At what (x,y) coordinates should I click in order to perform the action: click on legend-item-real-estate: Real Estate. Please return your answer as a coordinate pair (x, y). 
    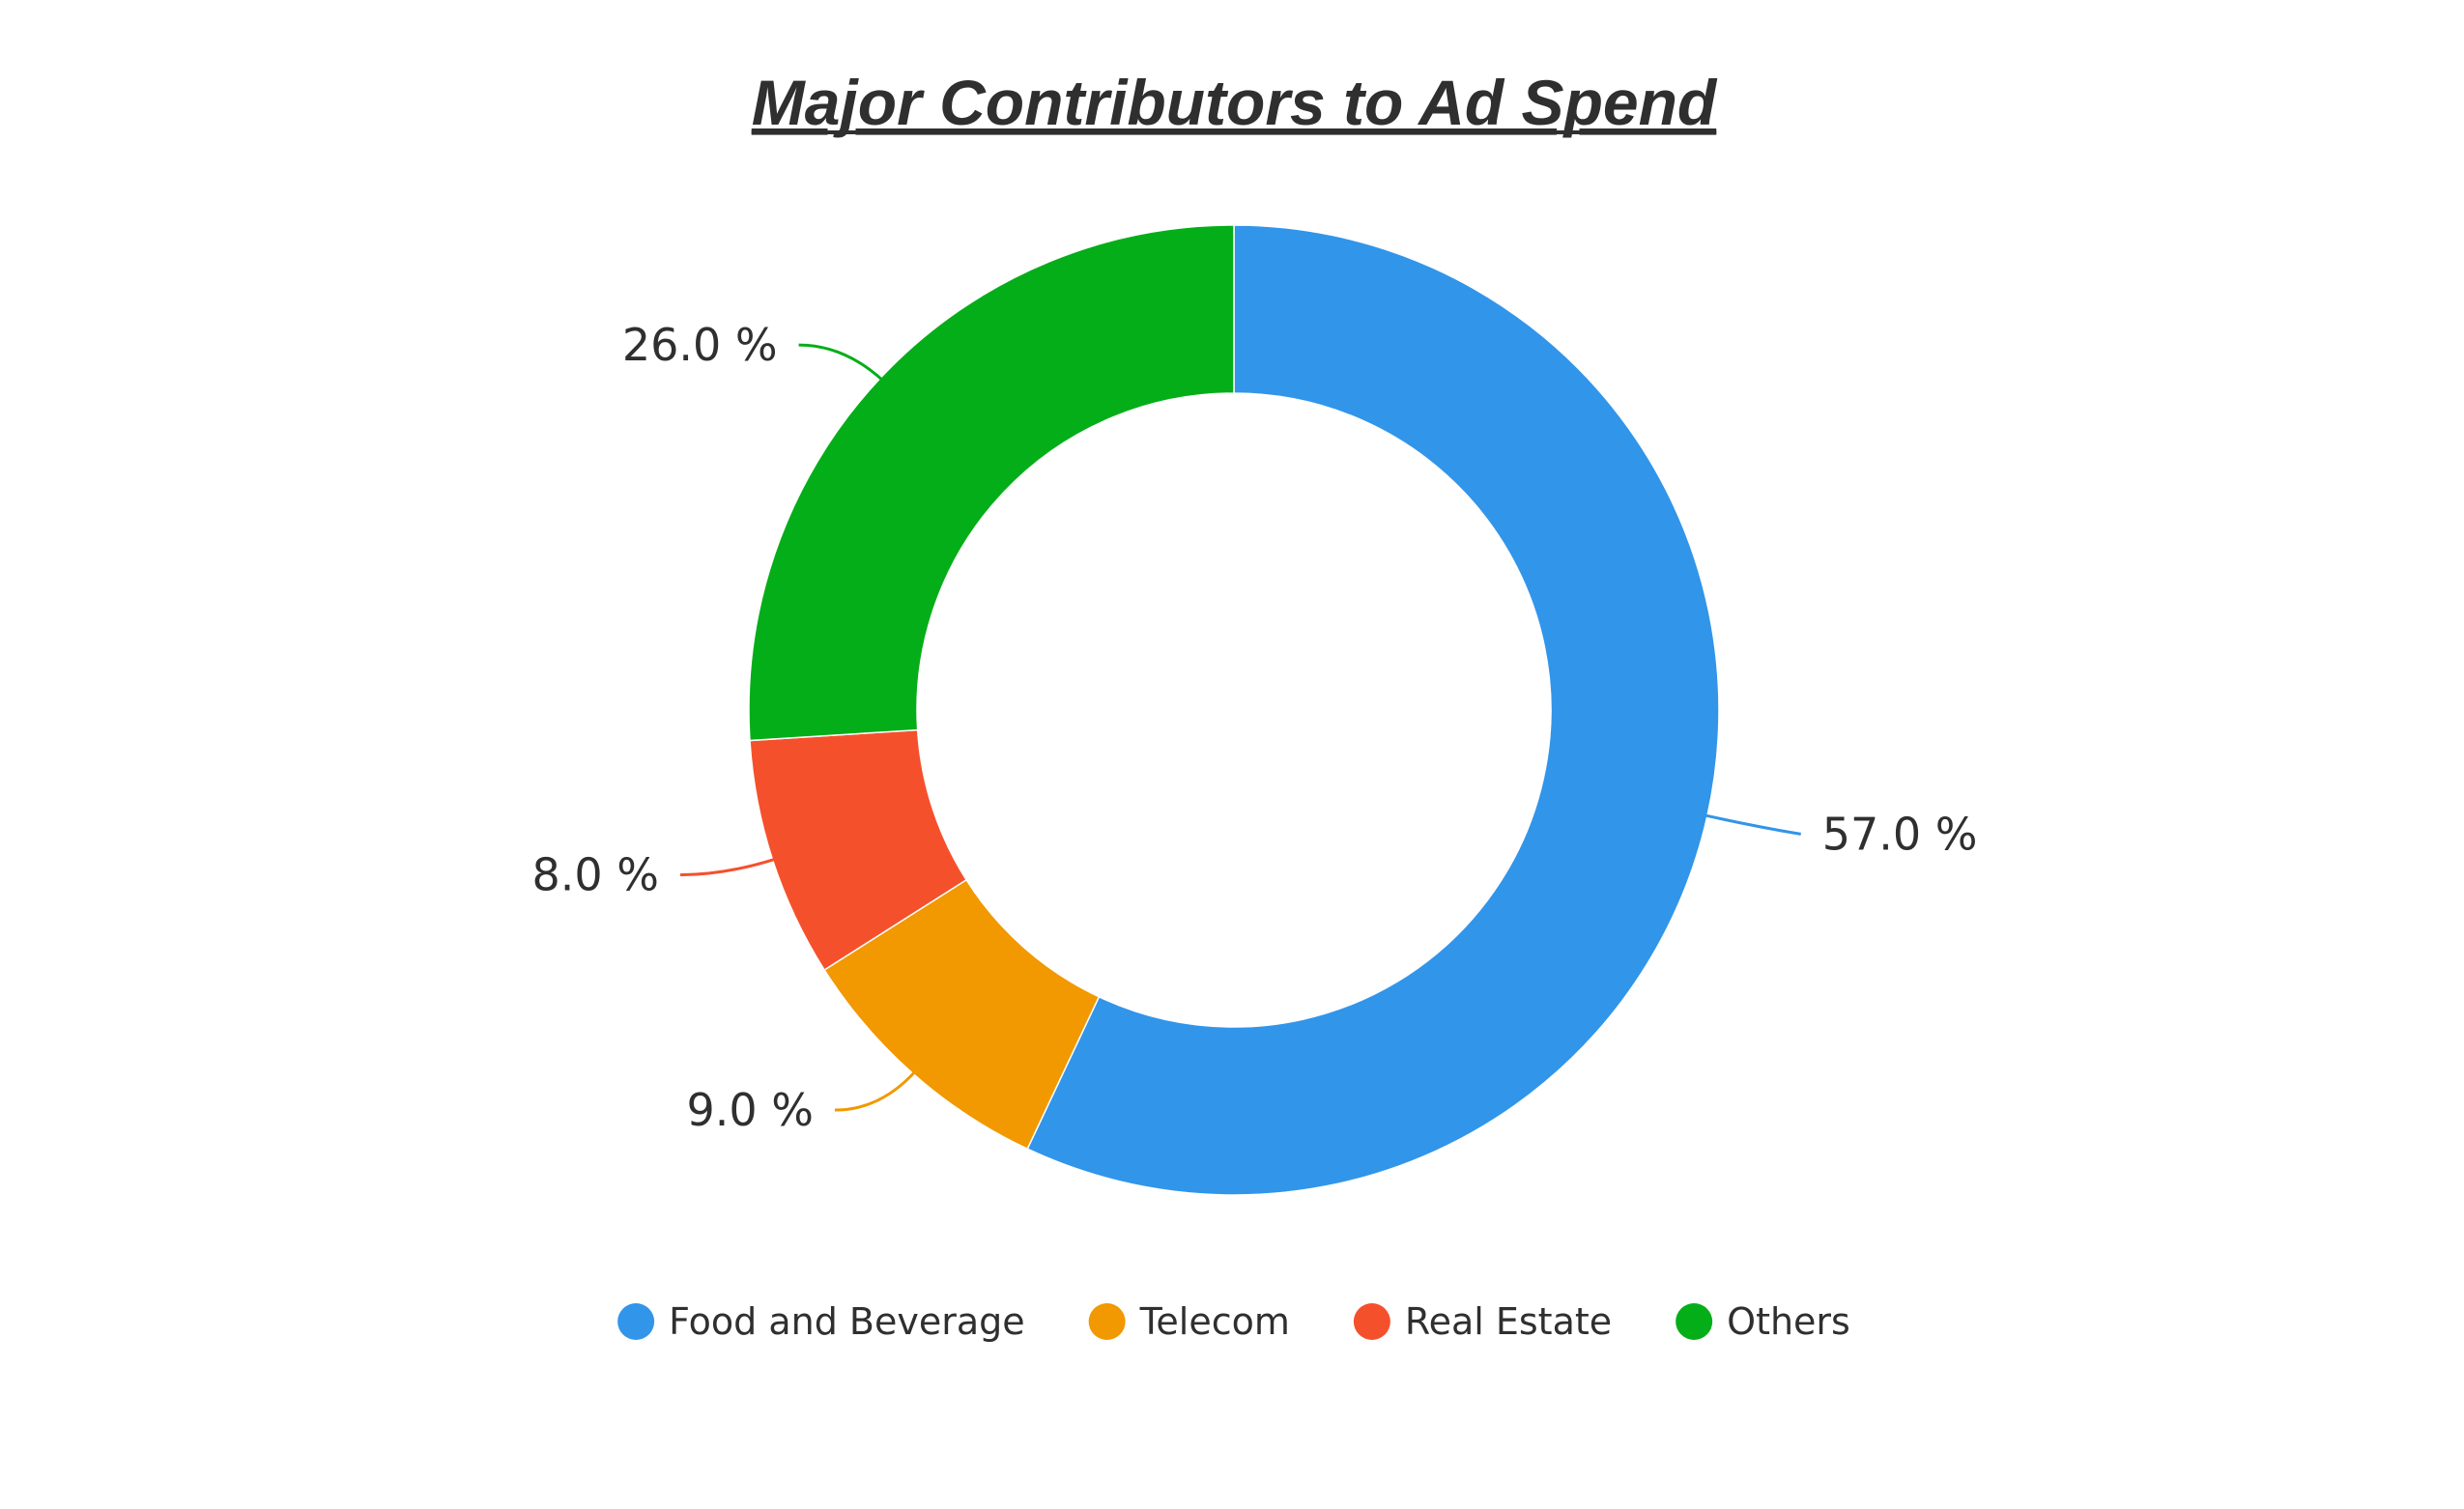
    Looking at the image, I should click on (1482, 1321).